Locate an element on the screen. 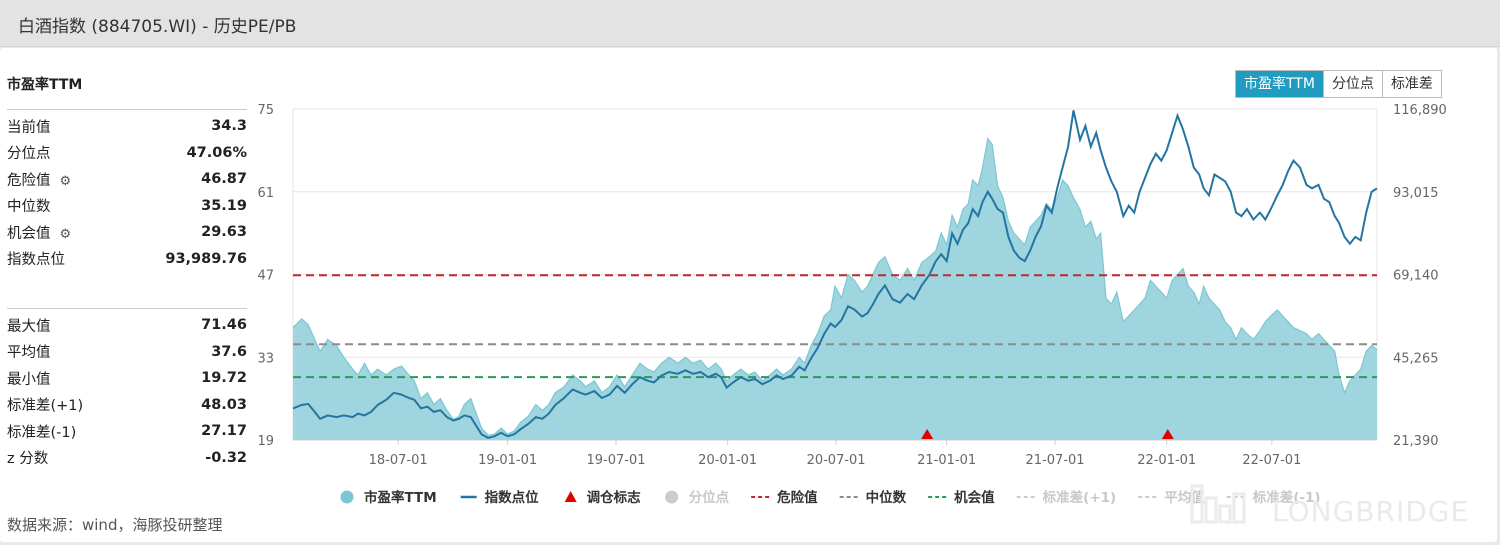  stat-label-text: 标准差(-1) is located at coordinates (42, 432).